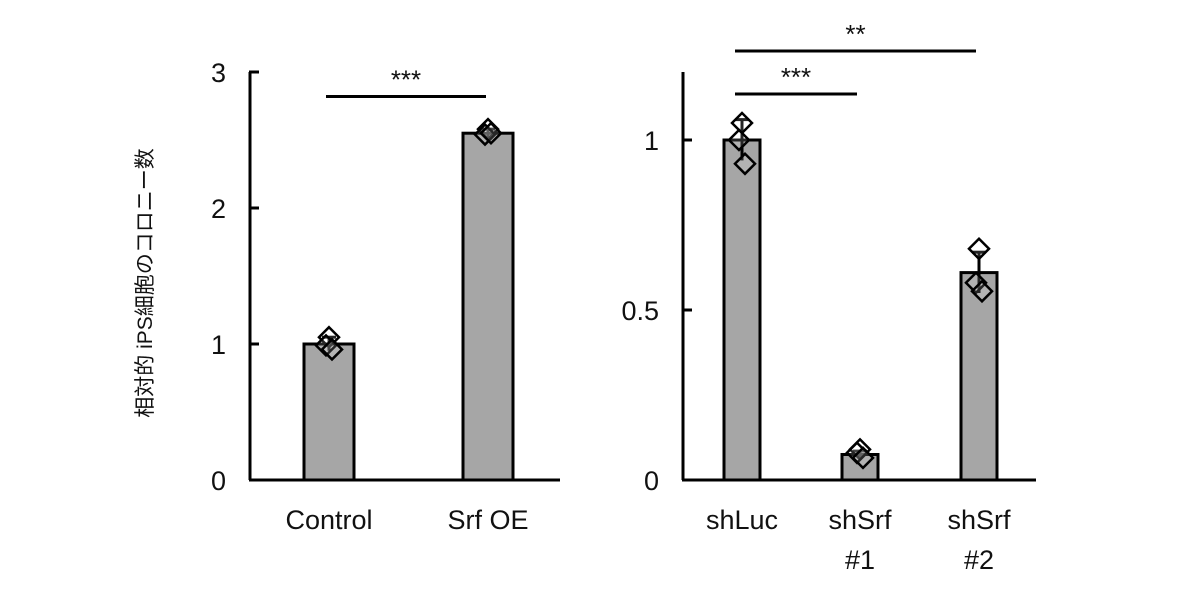 Image resolution: width=1200 pixels, height=590 pixels. What do you see at coordinates (640, 311) in the screenshot?
I see `y-tick-label: 0.5` at bounding box center [640, 311].